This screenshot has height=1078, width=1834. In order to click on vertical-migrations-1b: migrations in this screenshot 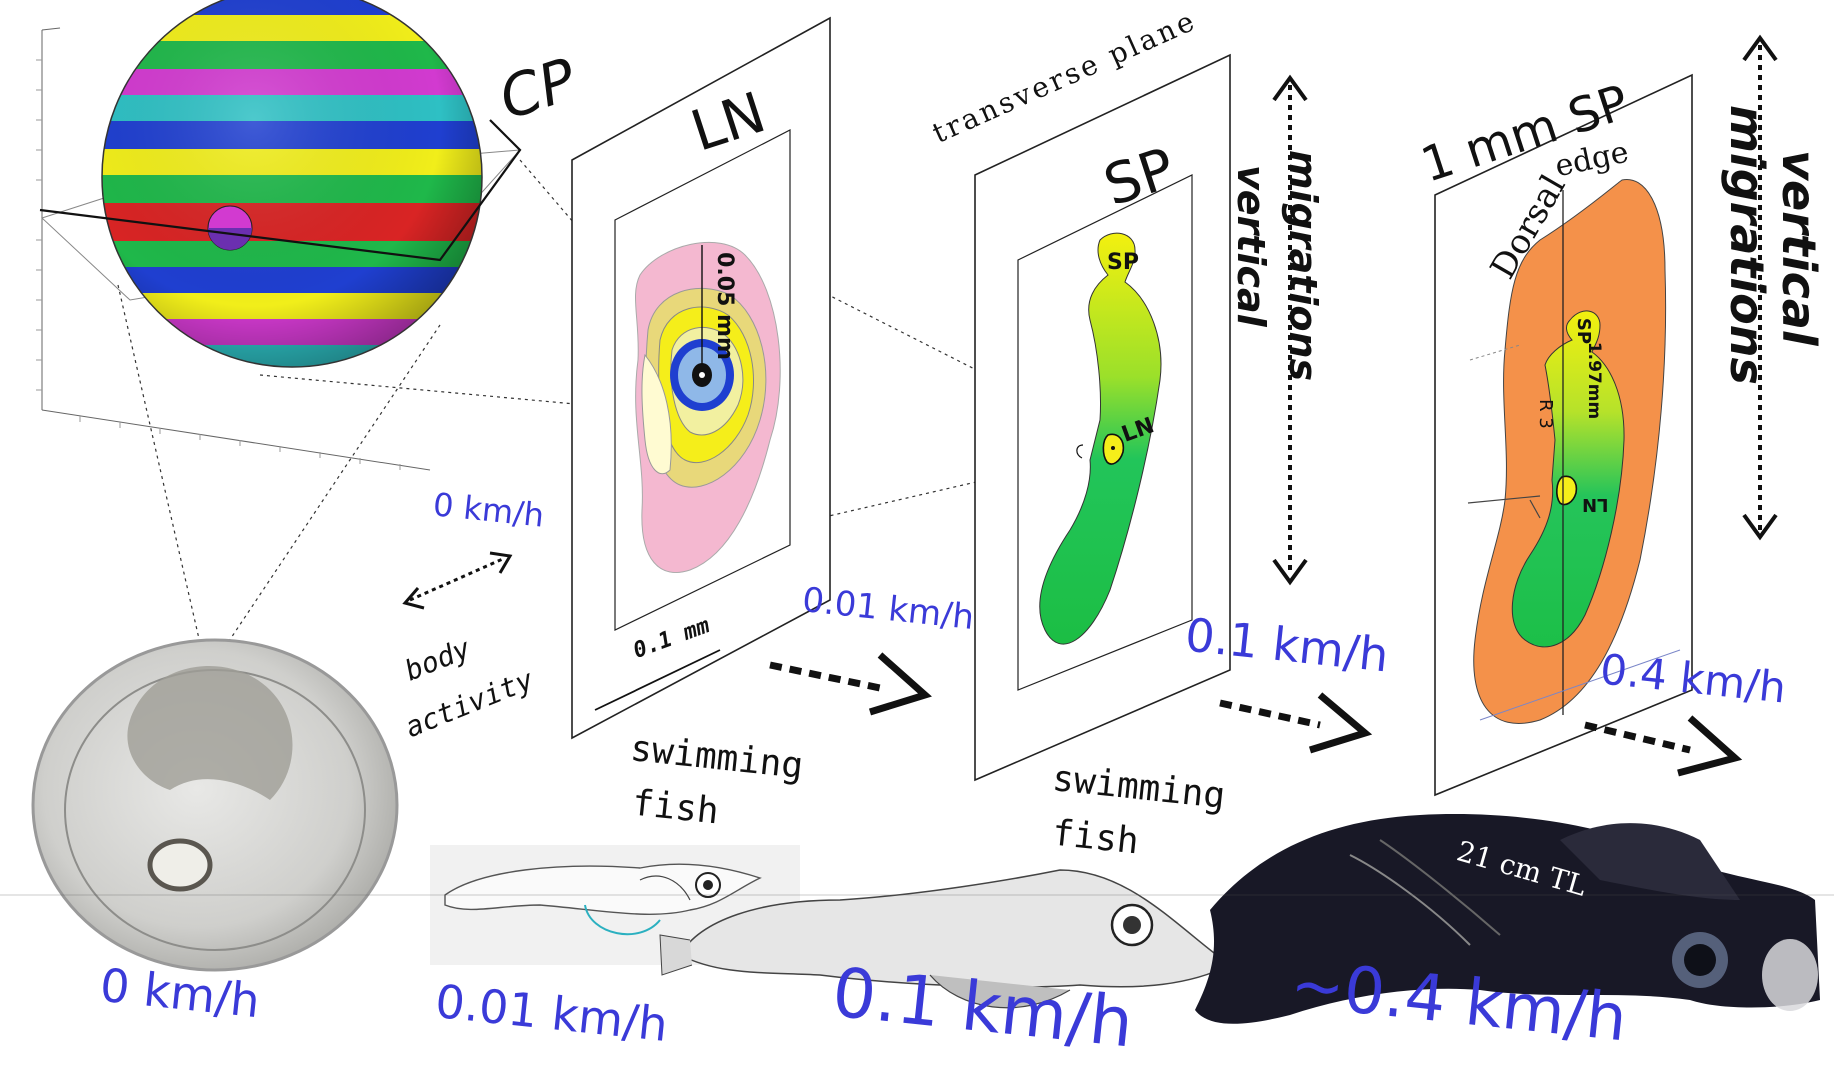, I will do `click(1303, 266)`.